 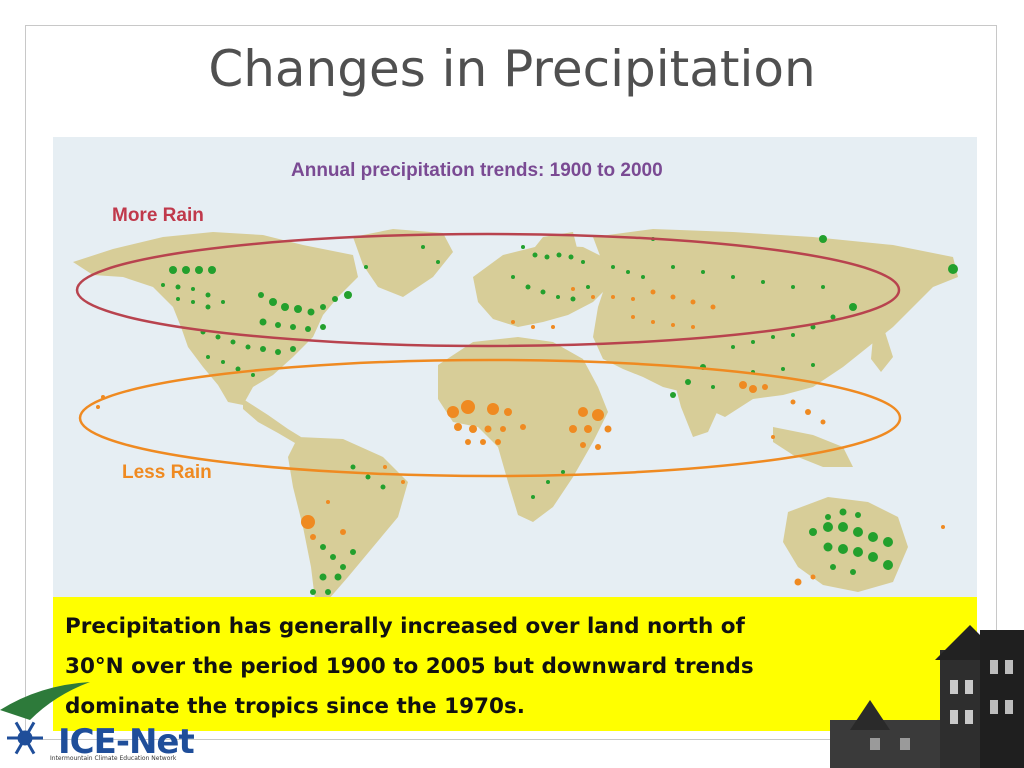 I want to click on logo-swoosh, so click(x=45, y=701).